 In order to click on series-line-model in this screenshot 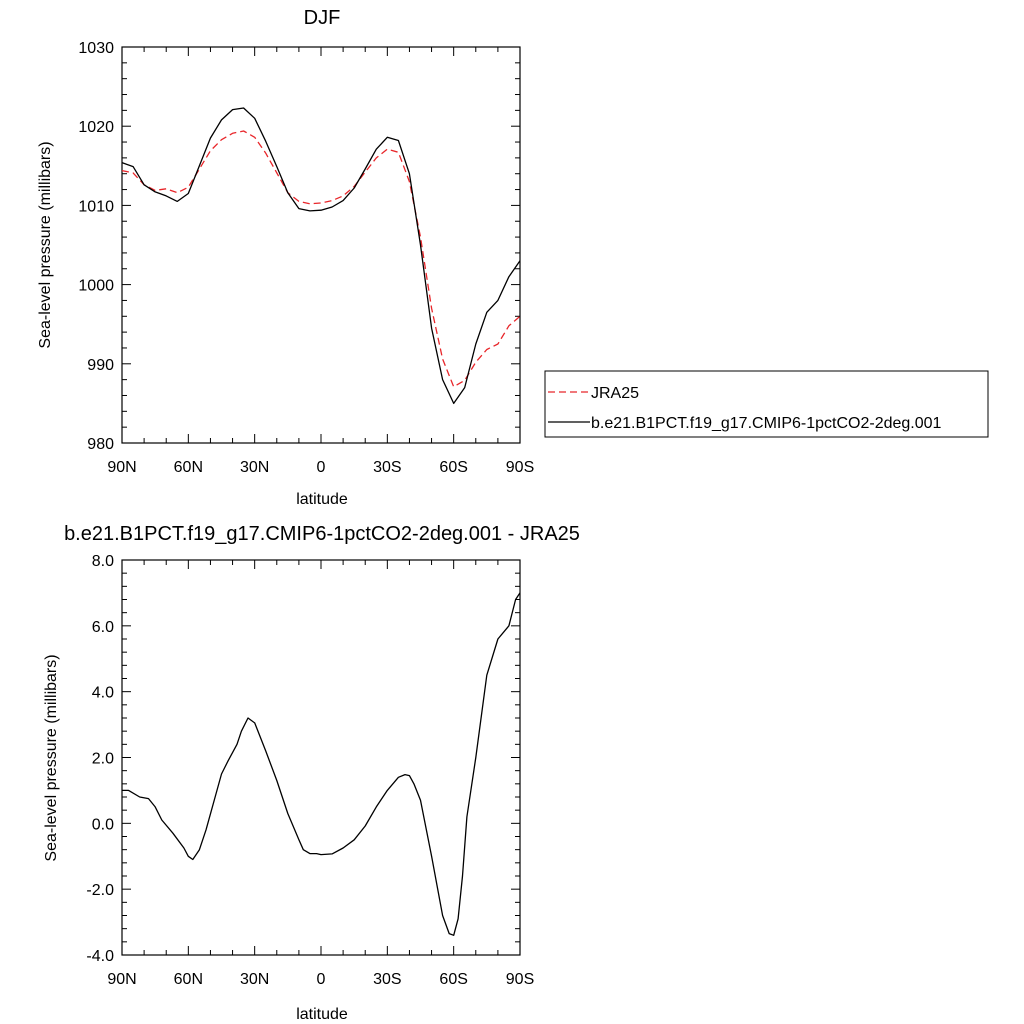, I will do `click(321, 256)`.